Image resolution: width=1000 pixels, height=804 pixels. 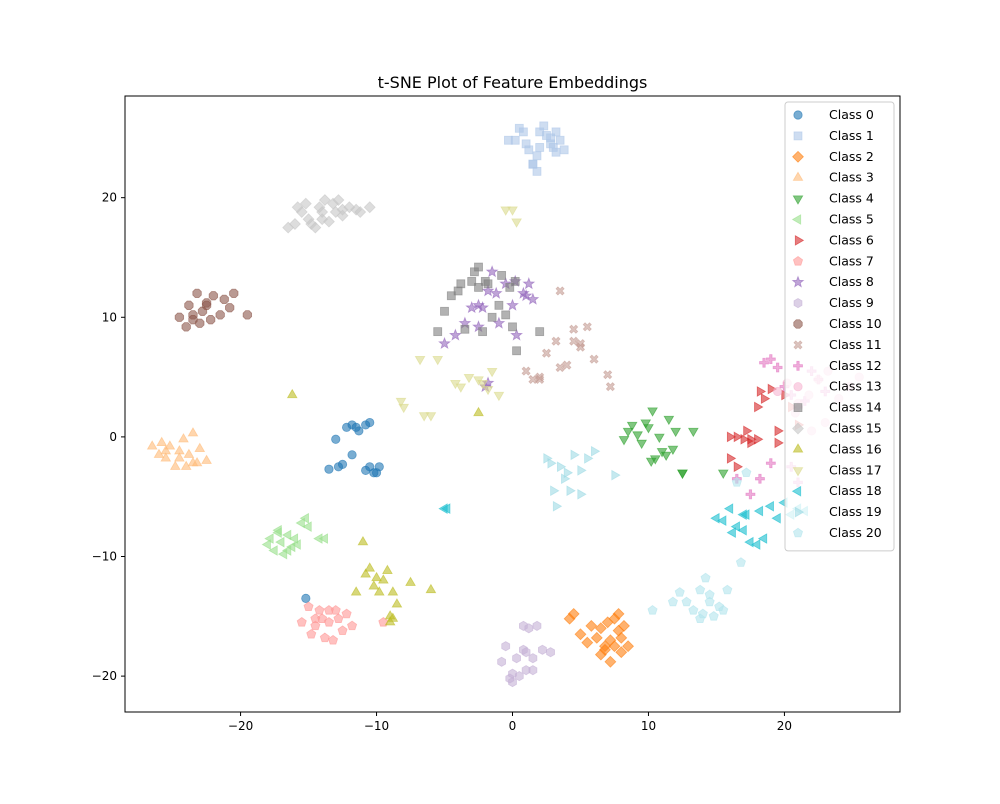 What do you see at coordinates (376, 726) in the screenshot?
I see `x-tick-label: −10` at bounding box center [376, 726].